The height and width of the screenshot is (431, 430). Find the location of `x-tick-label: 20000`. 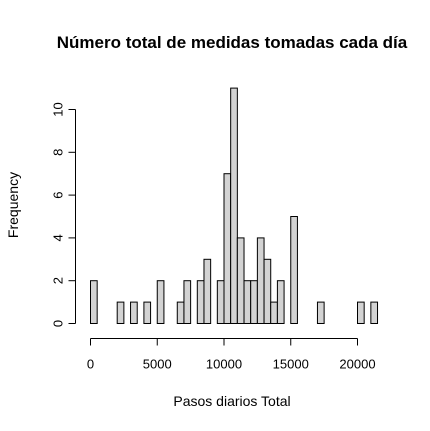

x-tick-label: 20000 is located at coordinates (357, 364).